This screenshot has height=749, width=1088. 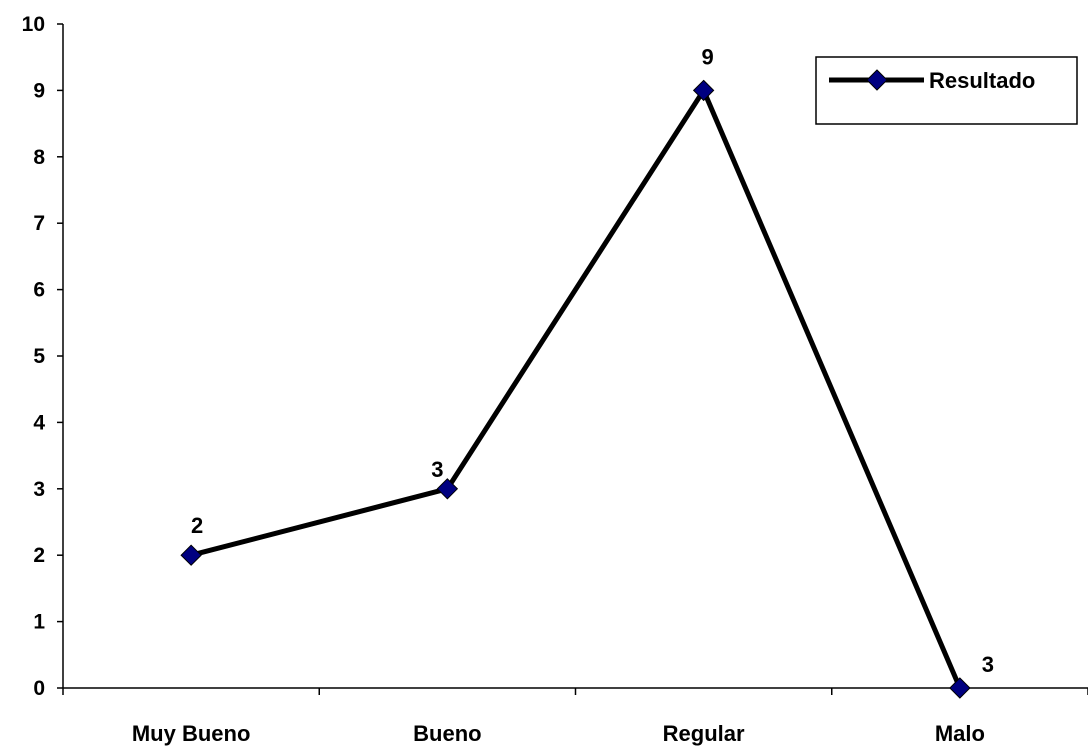 I want to click on y-tick-label: 2, so click(x=39, y=555).